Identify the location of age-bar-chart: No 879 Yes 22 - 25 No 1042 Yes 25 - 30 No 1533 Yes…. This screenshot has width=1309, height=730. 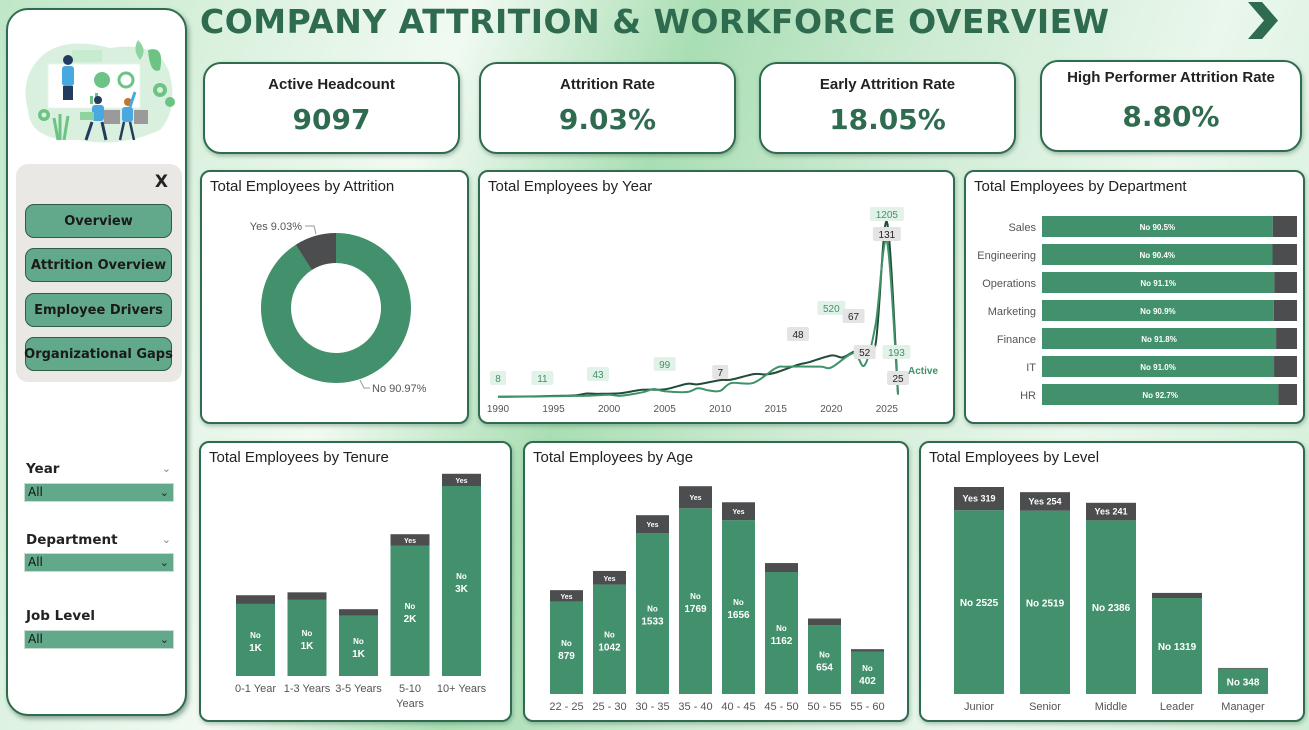
(717, 599).